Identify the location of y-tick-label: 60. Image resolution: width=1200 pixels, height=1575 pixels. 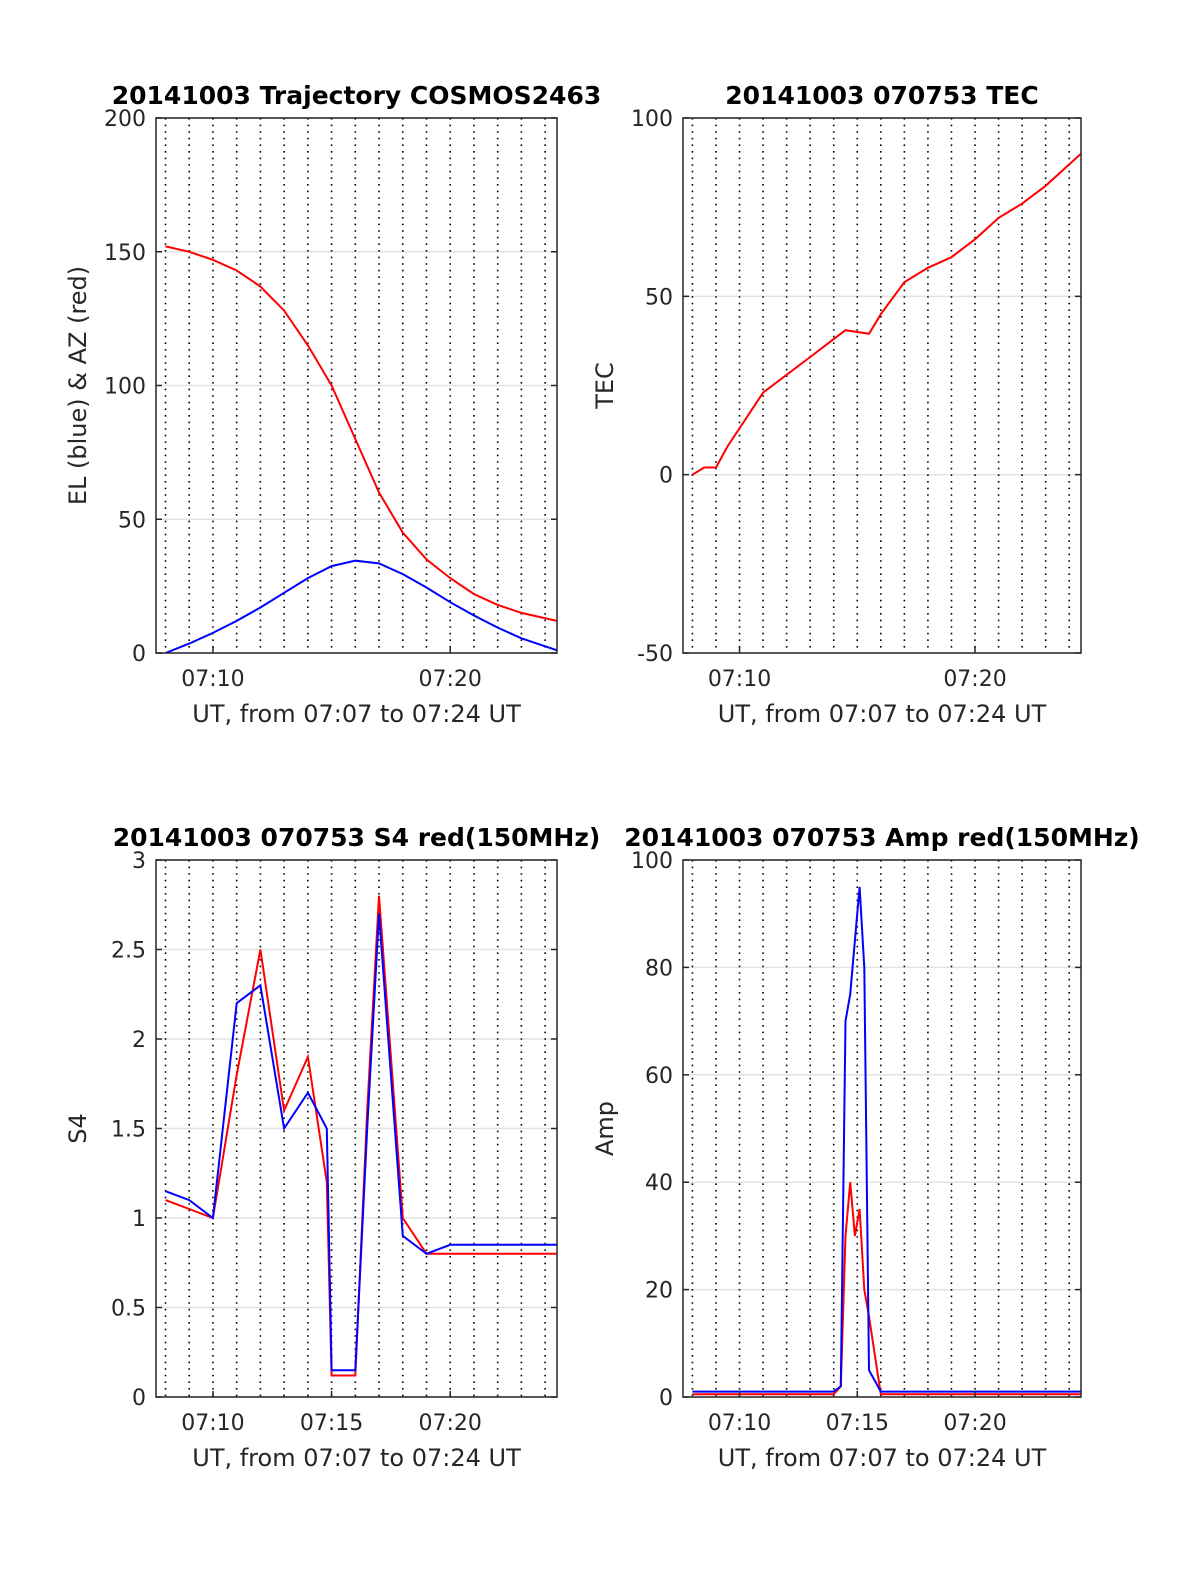
(659, 1076).